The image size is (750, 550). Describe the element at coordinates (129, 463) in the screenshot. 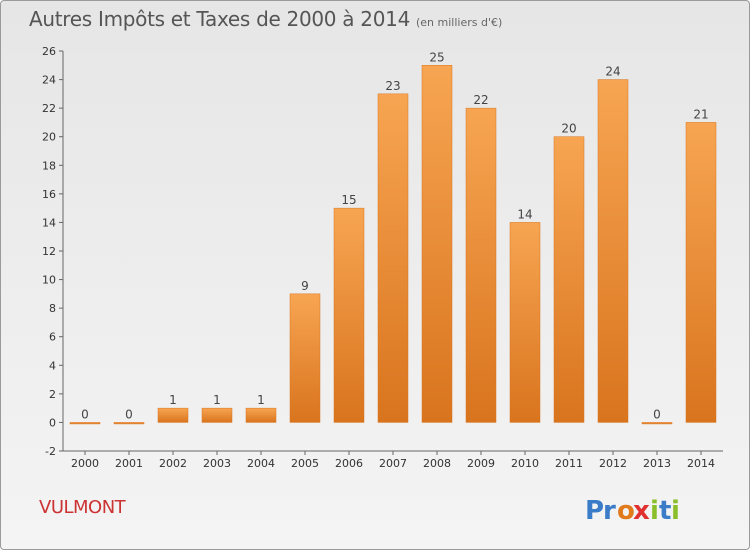

I see `x-tick-label: 2001` at that location.